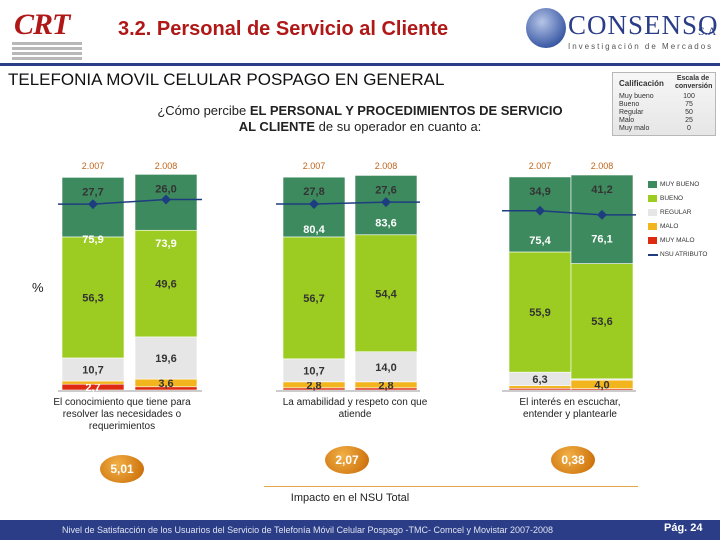 The height and width of the screenshot is (540, 720). Describe the element at coordinates (665, 121) in the screenshot. I see `scale-row: Malo 25` at that location.